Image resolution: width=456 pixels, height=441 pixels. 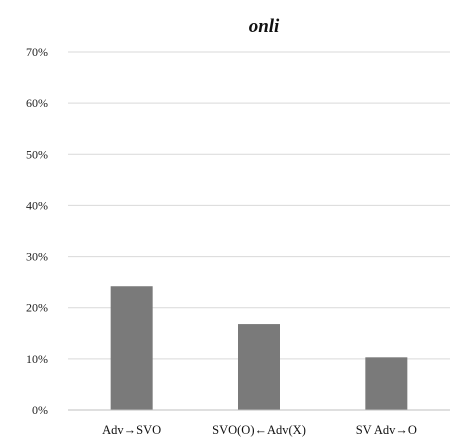 I want to click on y-tick-label: 10%, so click(x=37, y=359).